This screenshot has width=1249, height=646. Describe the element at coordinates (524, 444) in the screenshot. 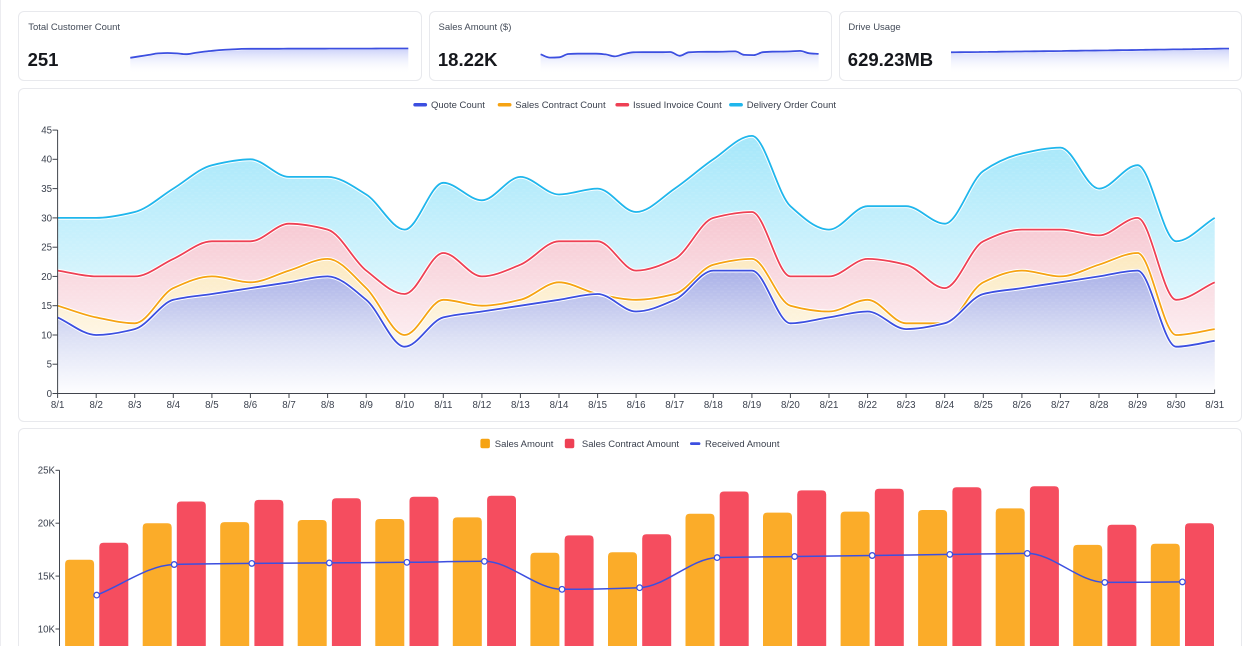

I see `svg-text: Sales Amount` at that location.